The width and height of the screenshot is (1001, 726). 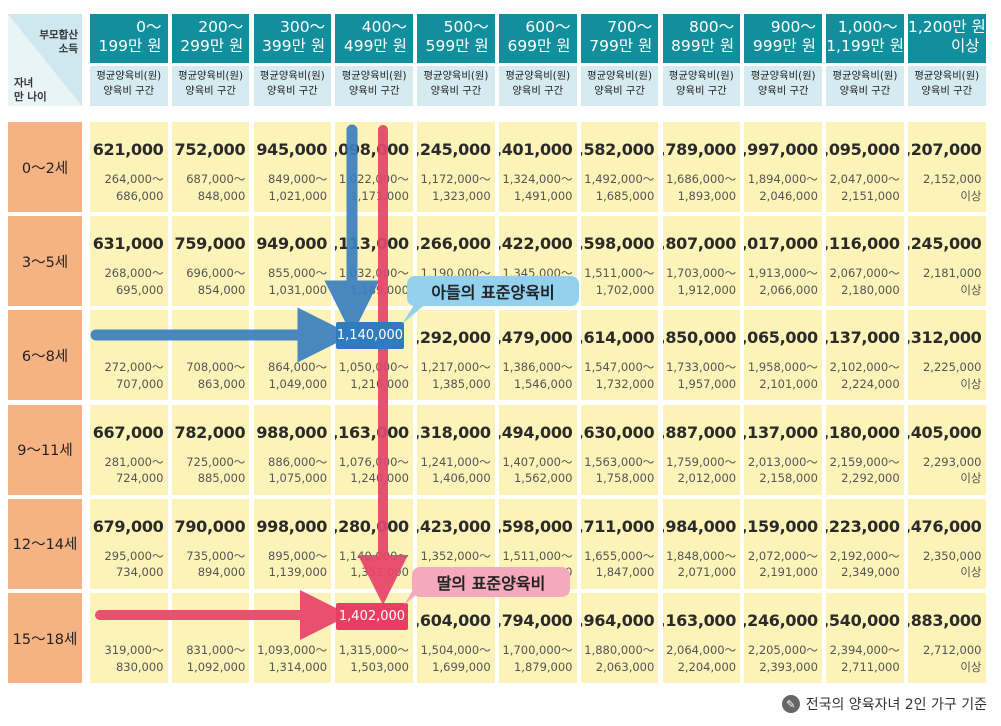 What do you see at coordinates (701, 470) in the screenshot?
I see `cost-range: 1,759,000～ 2,012,000` at bounding box center [701, 470].